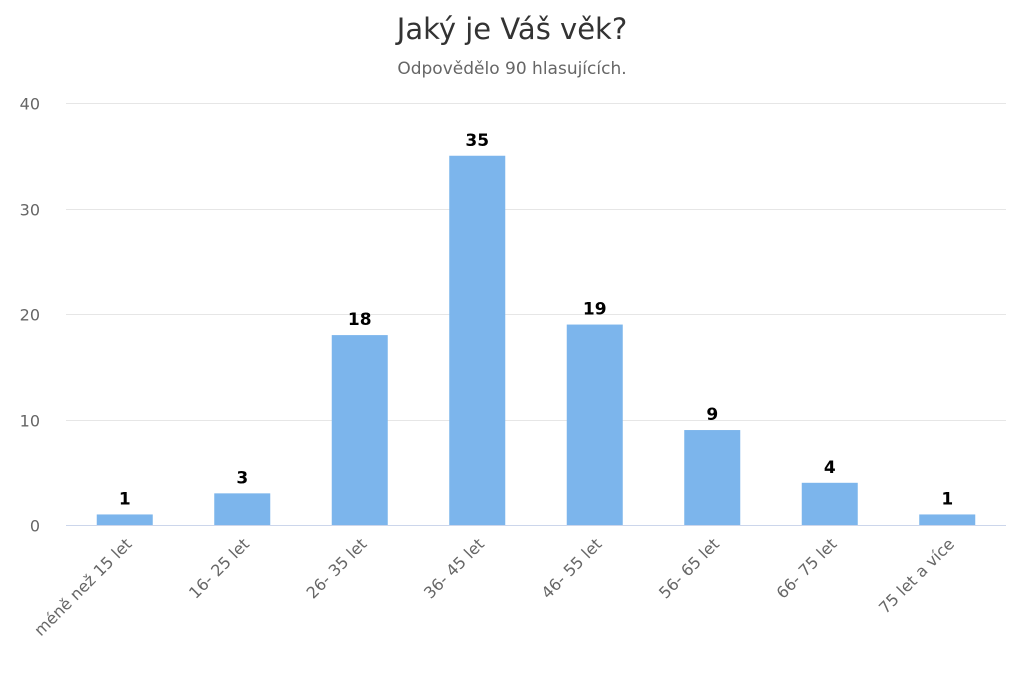  What do you see at coordinates (360, 320) in the screenshot?
I see `data-label: 18` at bounding box center [360, 320].